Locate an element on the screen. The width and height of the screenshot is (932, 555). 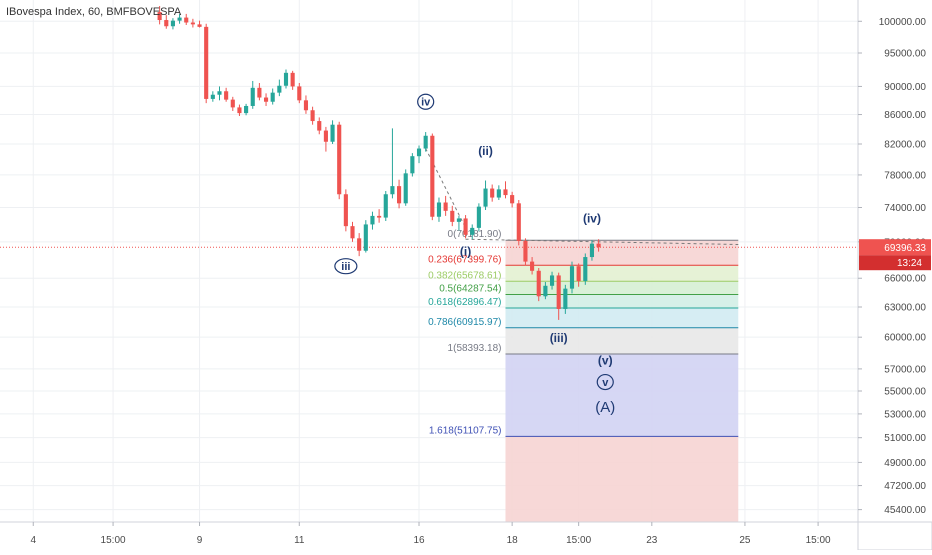
fib-level-label: 0.618(62896.47) is located at coordinates (464, 302).